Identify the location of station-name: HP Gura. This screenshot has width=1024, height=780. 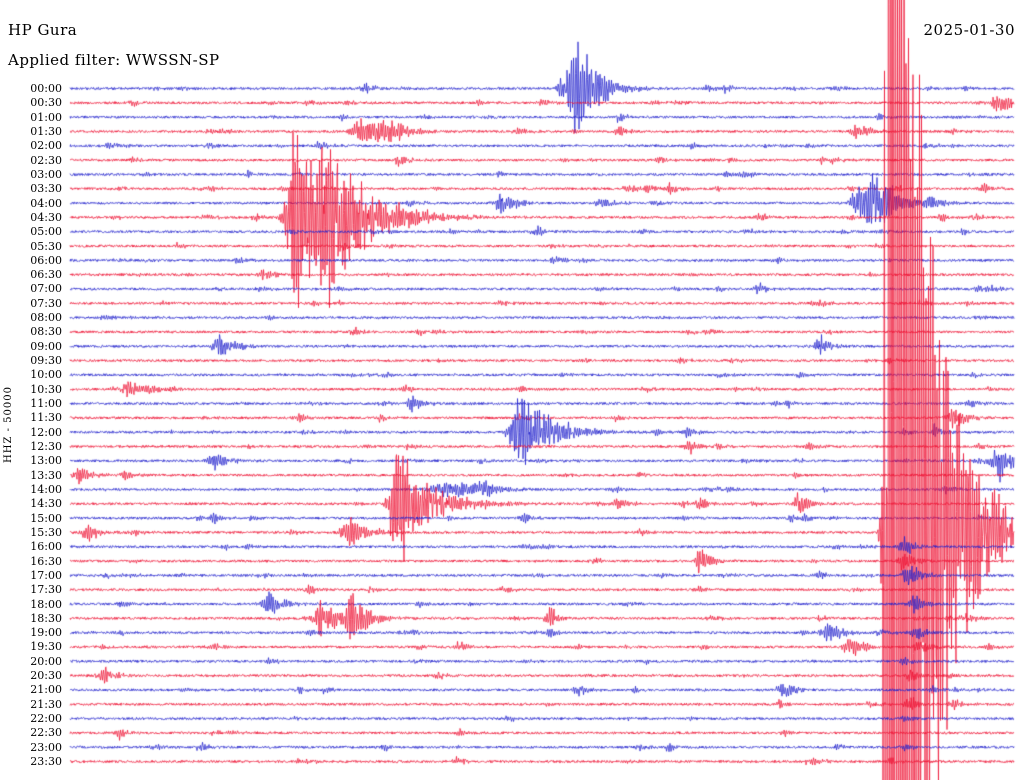
(43, 30).